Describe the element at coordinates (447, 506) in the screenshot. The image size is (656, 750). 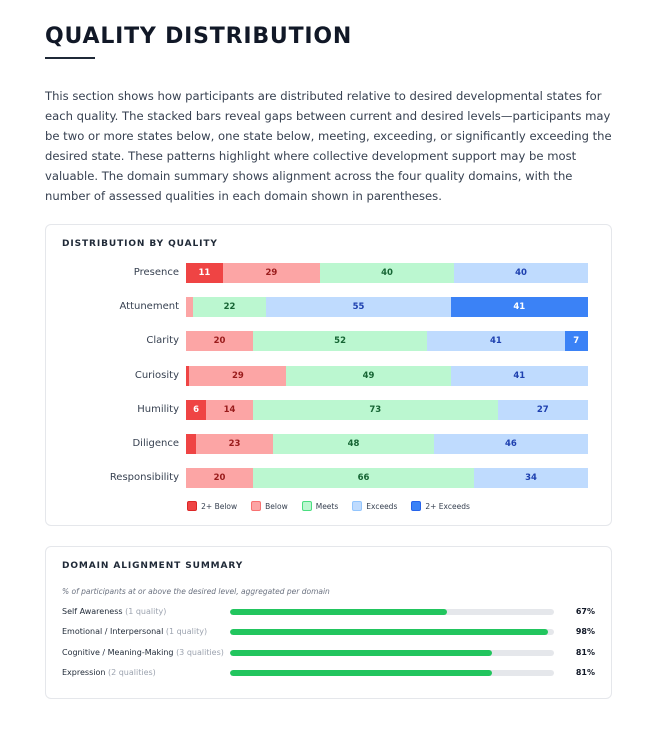
I see `legend-label: 2+ Exceeds` at that location.